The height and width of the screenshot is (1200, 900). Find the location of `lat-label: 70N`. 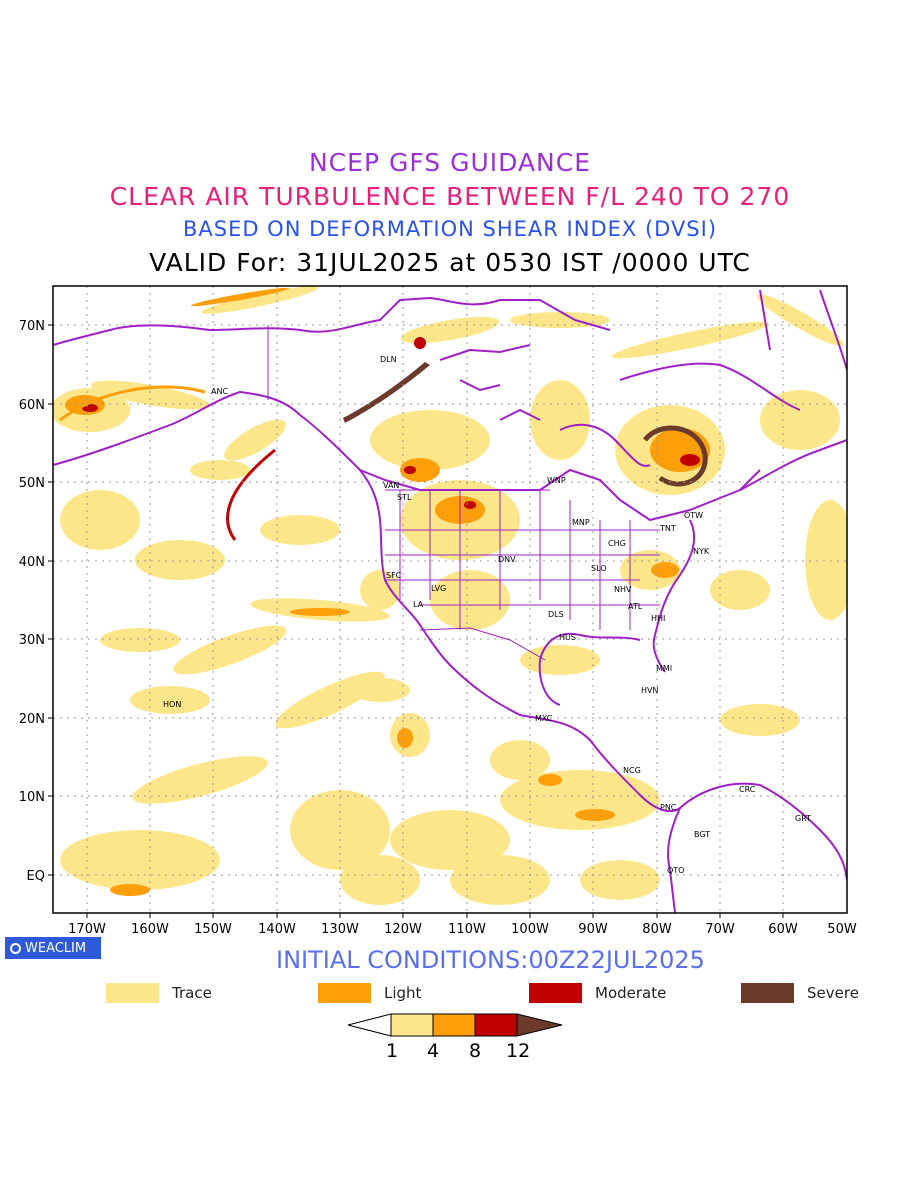

lat-label: 70N is located at coordinates (32, 326).